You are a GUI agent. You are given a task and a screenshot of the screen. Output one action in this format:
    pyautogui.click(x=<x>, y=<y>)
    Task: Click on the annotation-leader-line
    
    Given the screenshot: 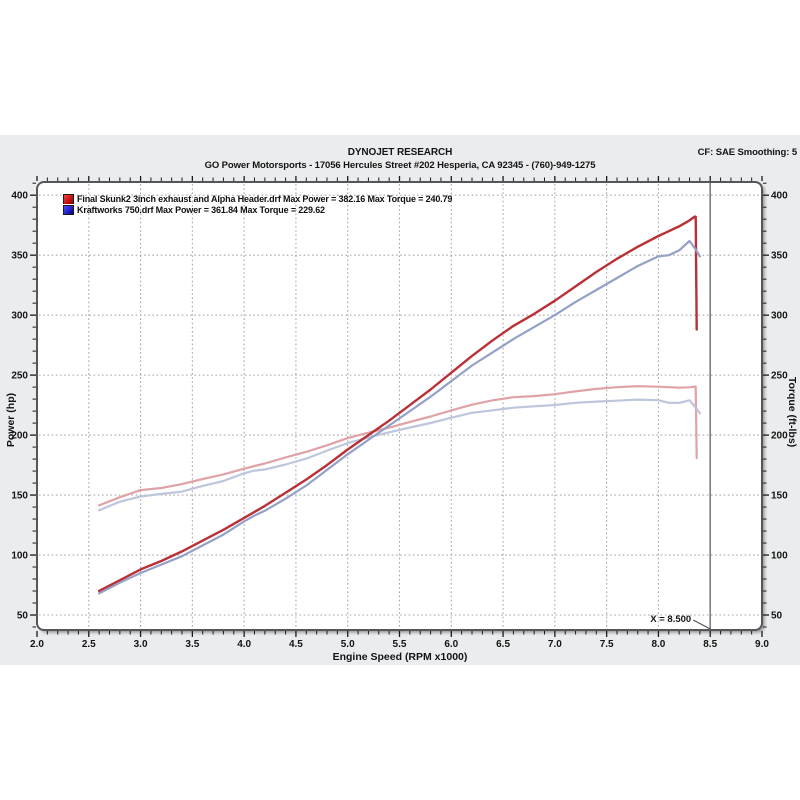 What is the action you would take?
    pyautogui.click(x=701, y=624)
    